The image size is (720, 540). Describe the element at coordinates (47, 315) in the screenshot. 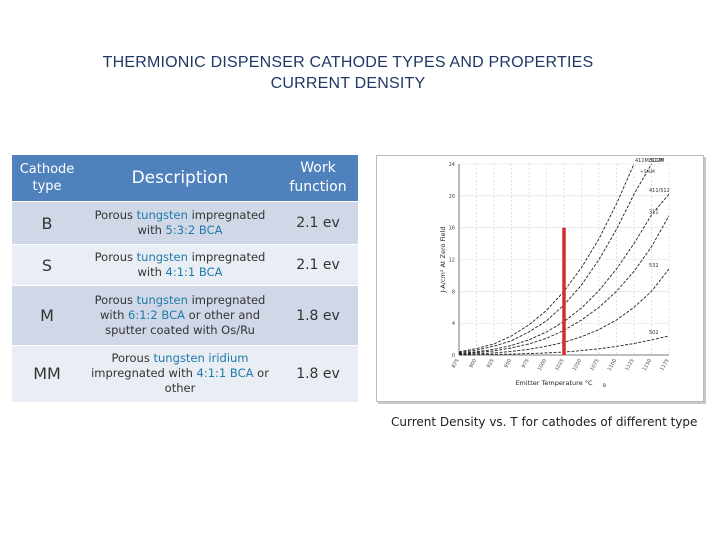

I see `cell-type: M` at that location.